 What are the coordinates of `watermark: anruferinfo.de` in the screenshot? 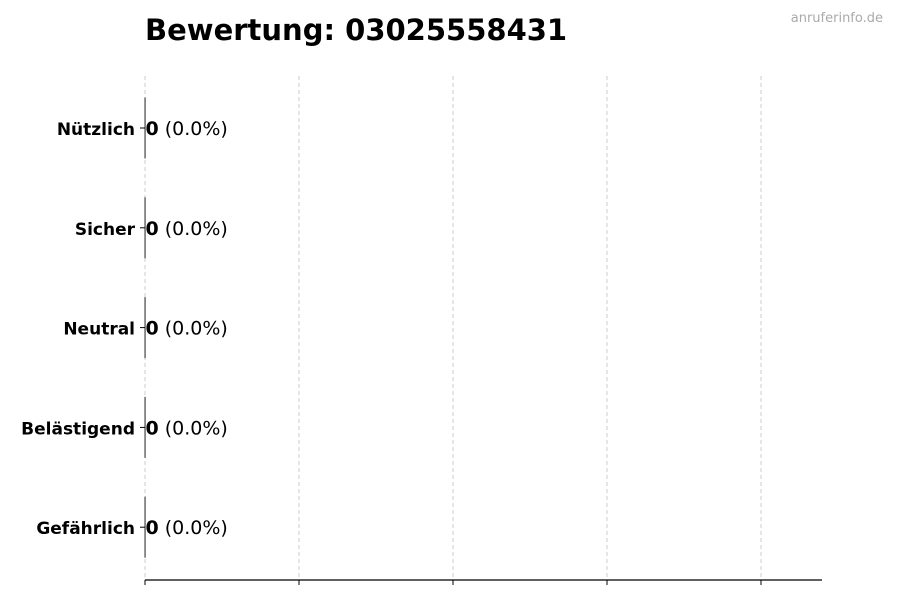 It's located at (837, 18).